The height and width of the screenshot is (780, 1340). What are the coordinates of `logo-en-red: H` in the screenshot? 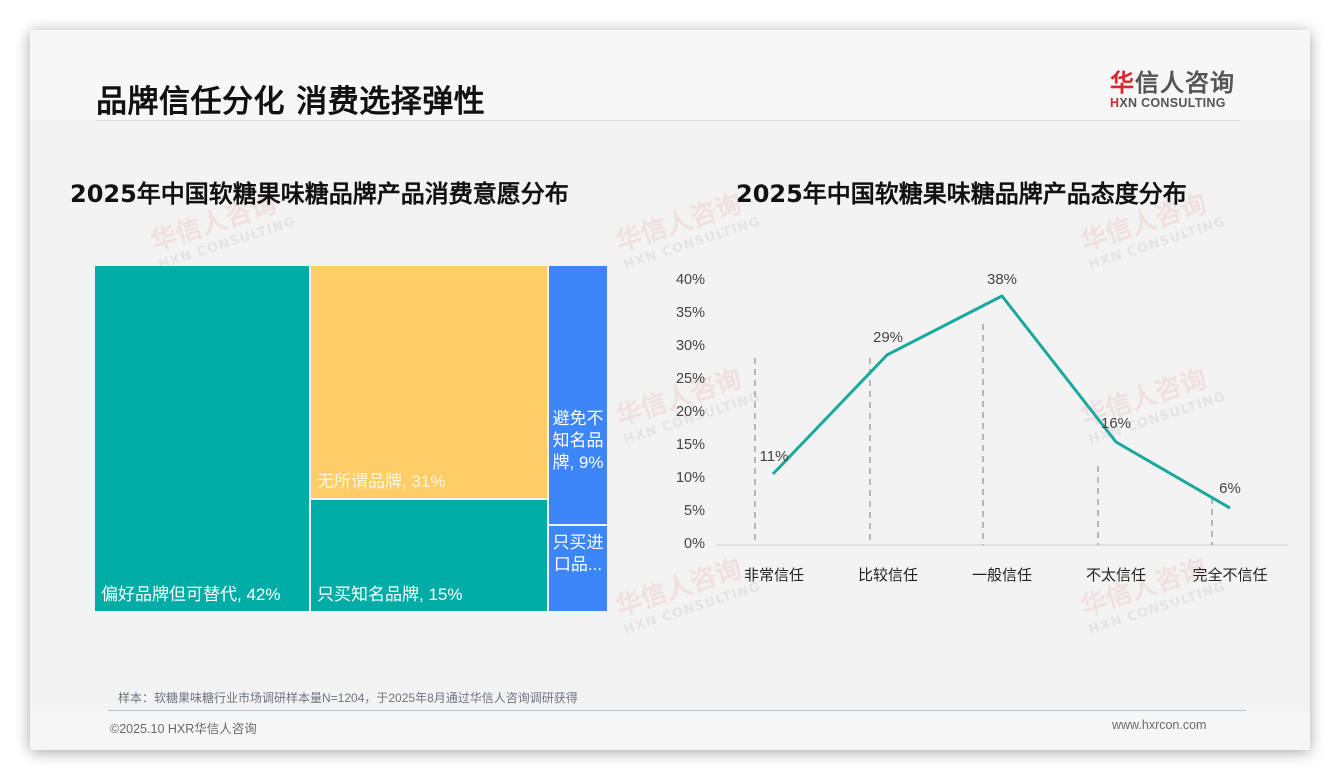 It's located at (1115, 103).